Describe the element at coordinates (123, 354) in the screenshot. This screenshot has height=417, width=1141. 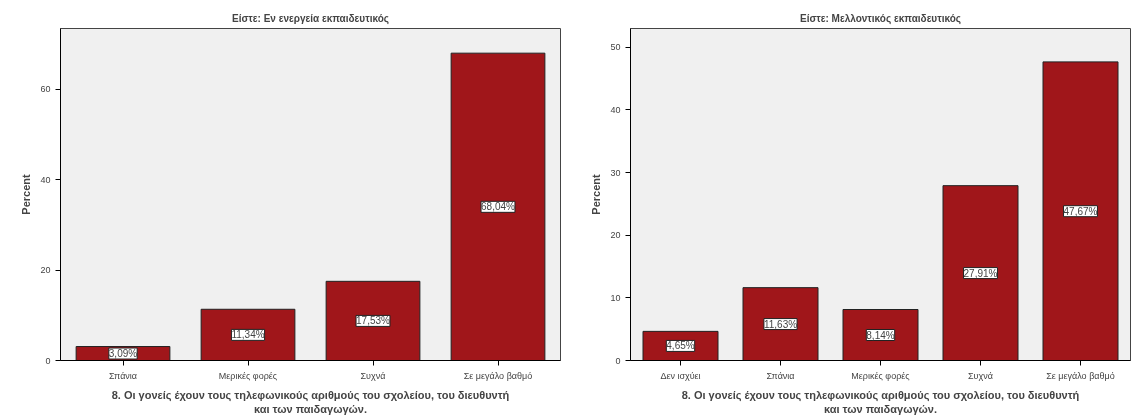
I see `data-label: 3,09%` at that location.